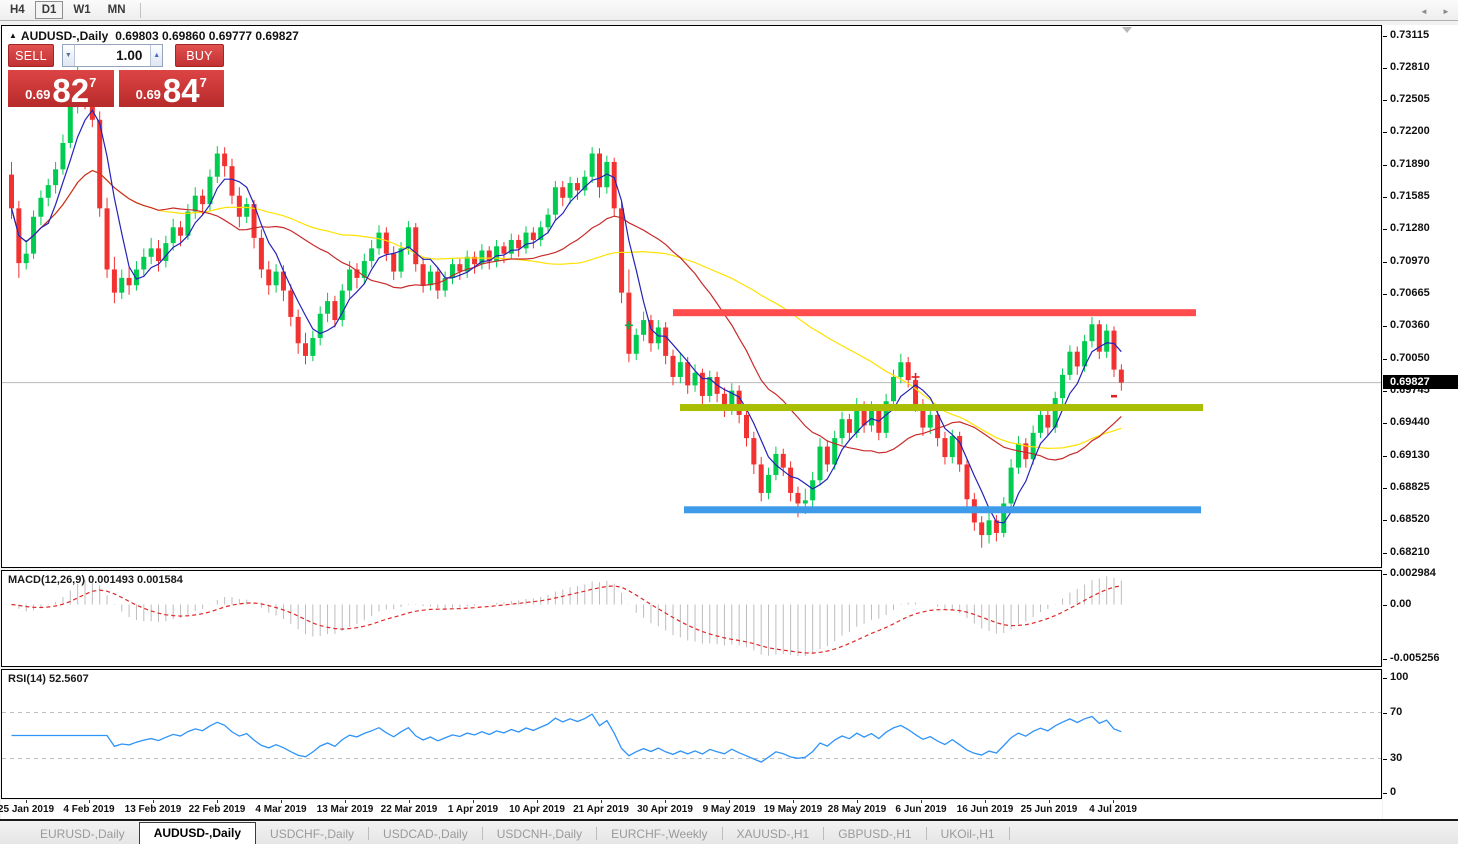 The height and width of the screenshot is (844, 1458). What do you see at coordinates (112, 55) in the screenshot?
I see `volume-input` at bounding box center [112, 55].